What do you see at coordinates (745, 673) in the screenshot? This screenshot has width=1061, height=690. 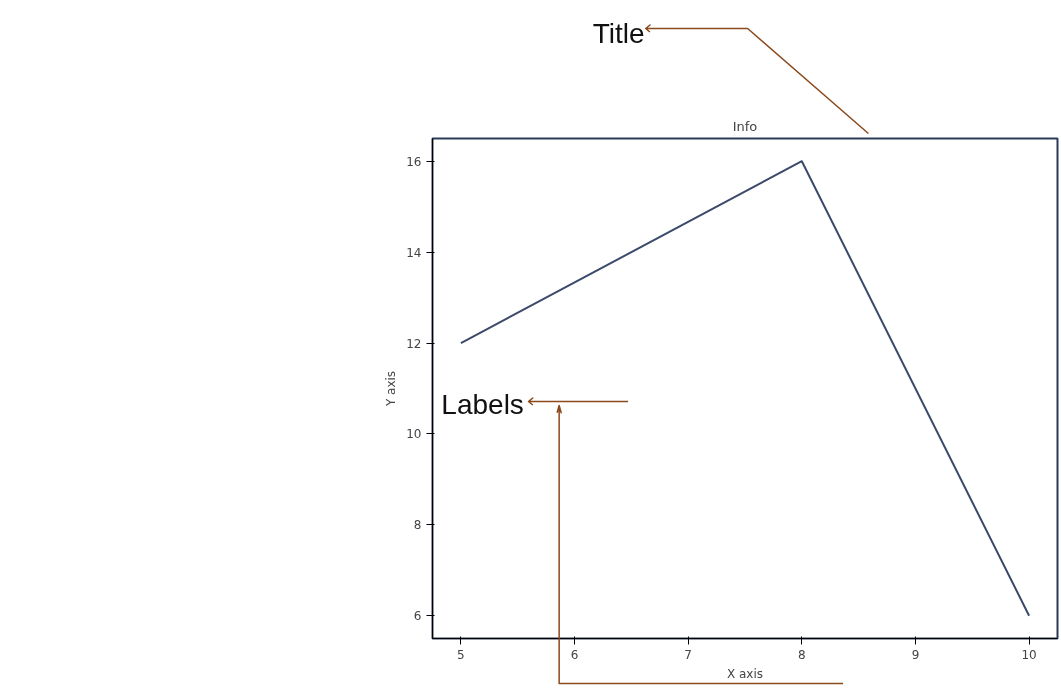 I see `x-axis-title: X axis` at bounding box center [745, 673].